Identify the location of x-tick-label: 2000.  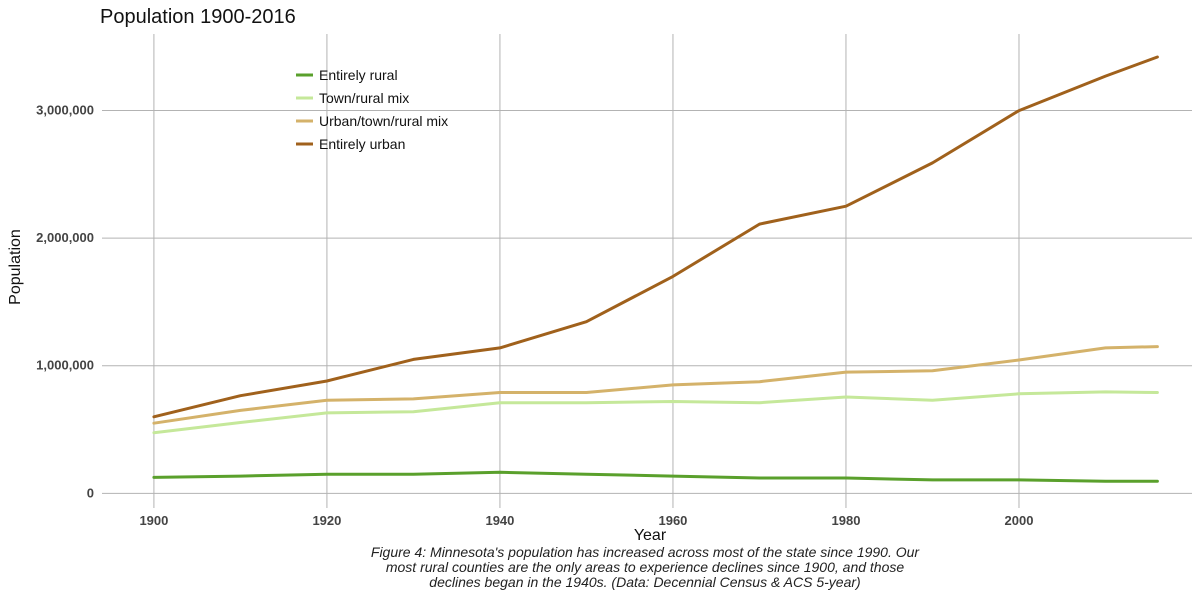
(1019, 520).